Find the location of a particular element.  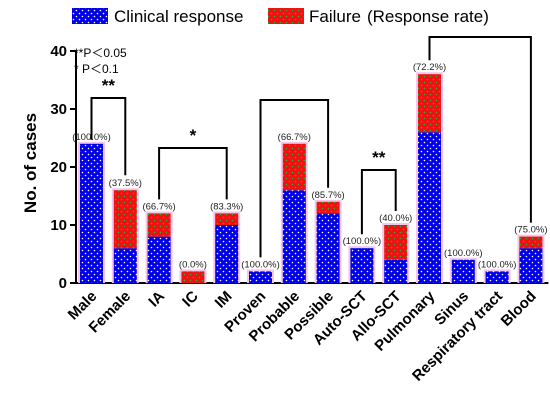

legend-label-clinical-response: Clinical response is located at coordinates (178, 16).